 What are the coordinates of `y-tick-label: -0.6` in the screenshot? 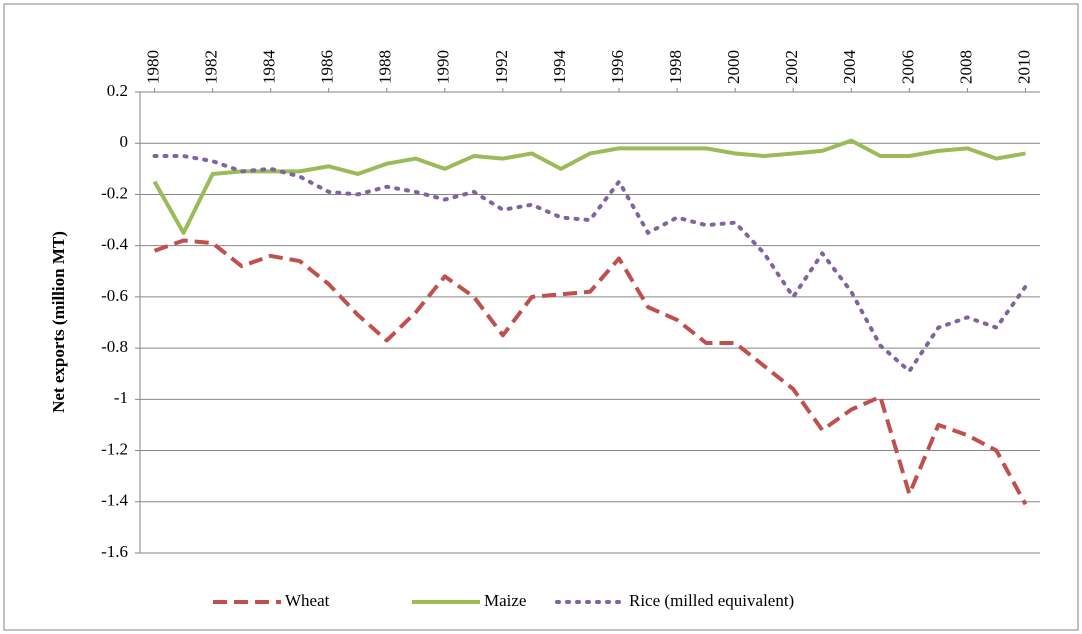 It's located at (114, 295).